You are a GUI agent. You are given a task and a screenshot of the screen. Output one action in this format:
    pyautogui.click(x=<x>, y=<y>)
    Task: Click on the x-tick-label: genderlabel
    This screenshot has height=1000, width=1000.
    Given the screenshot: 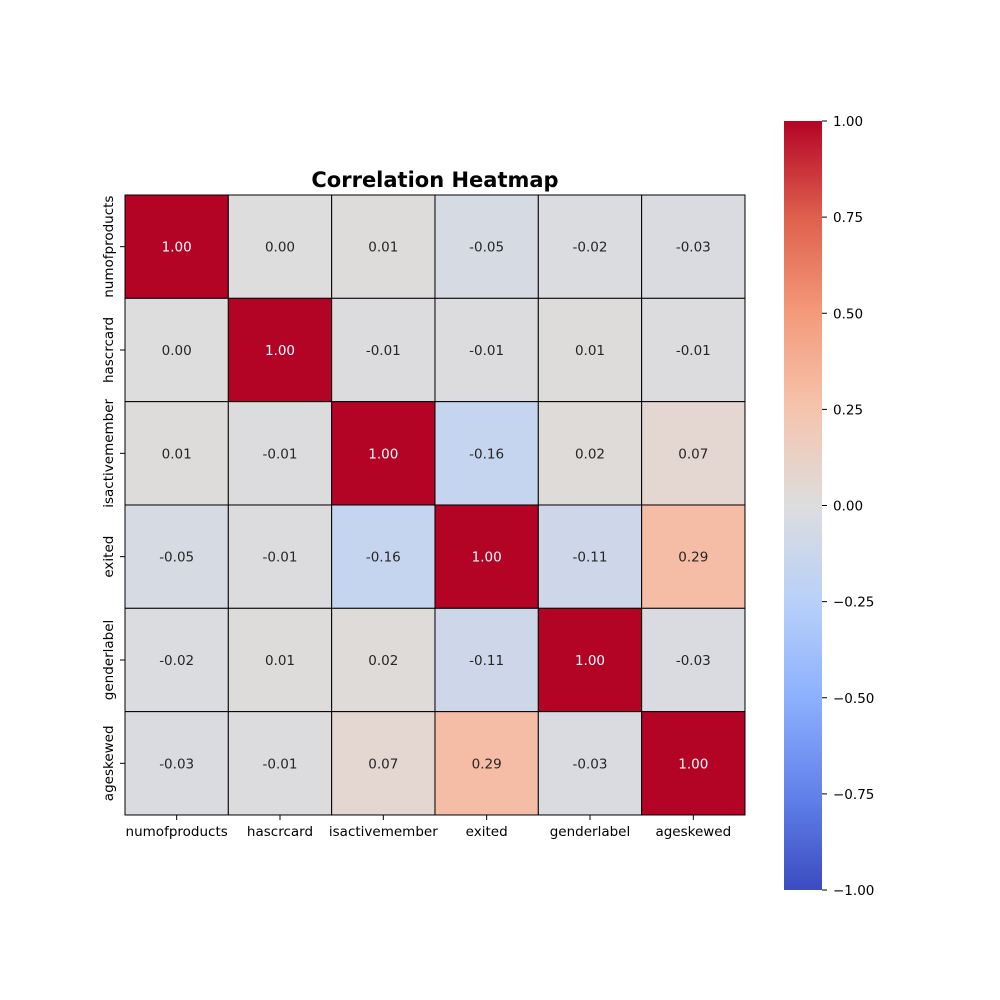 What is the action you would take?
    pyautogui.click(x=590, y=832)
    